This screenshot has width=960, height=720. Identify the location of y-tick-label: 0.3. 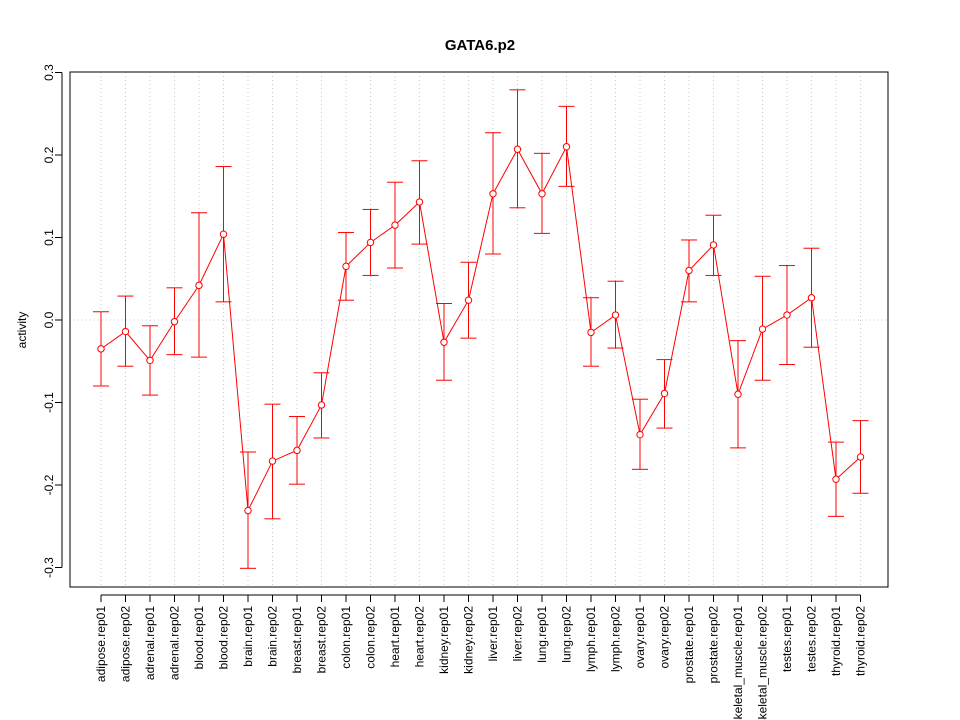
(49, 72).